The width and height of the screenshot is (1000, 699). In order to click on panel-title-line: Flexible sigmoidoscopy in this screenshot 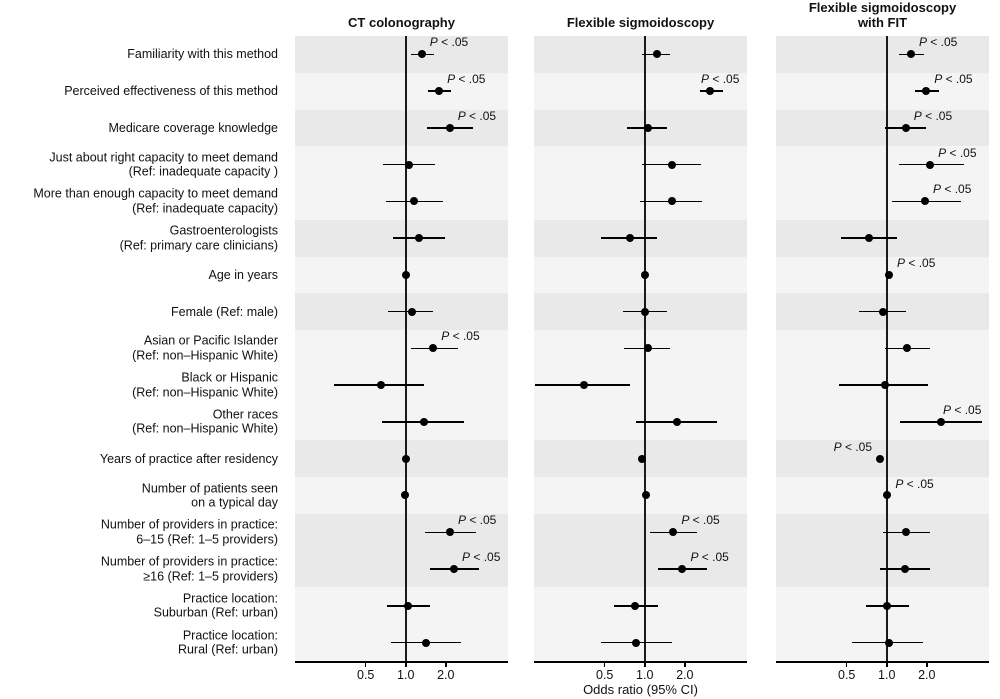, I will do `click(882, 7)`.